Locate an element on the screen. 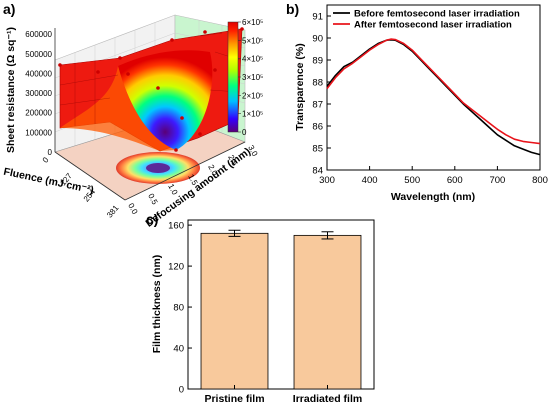 This screenshot has height=407, width=550. y-tick-label-c: 40 is located at coordinates (178, 349).